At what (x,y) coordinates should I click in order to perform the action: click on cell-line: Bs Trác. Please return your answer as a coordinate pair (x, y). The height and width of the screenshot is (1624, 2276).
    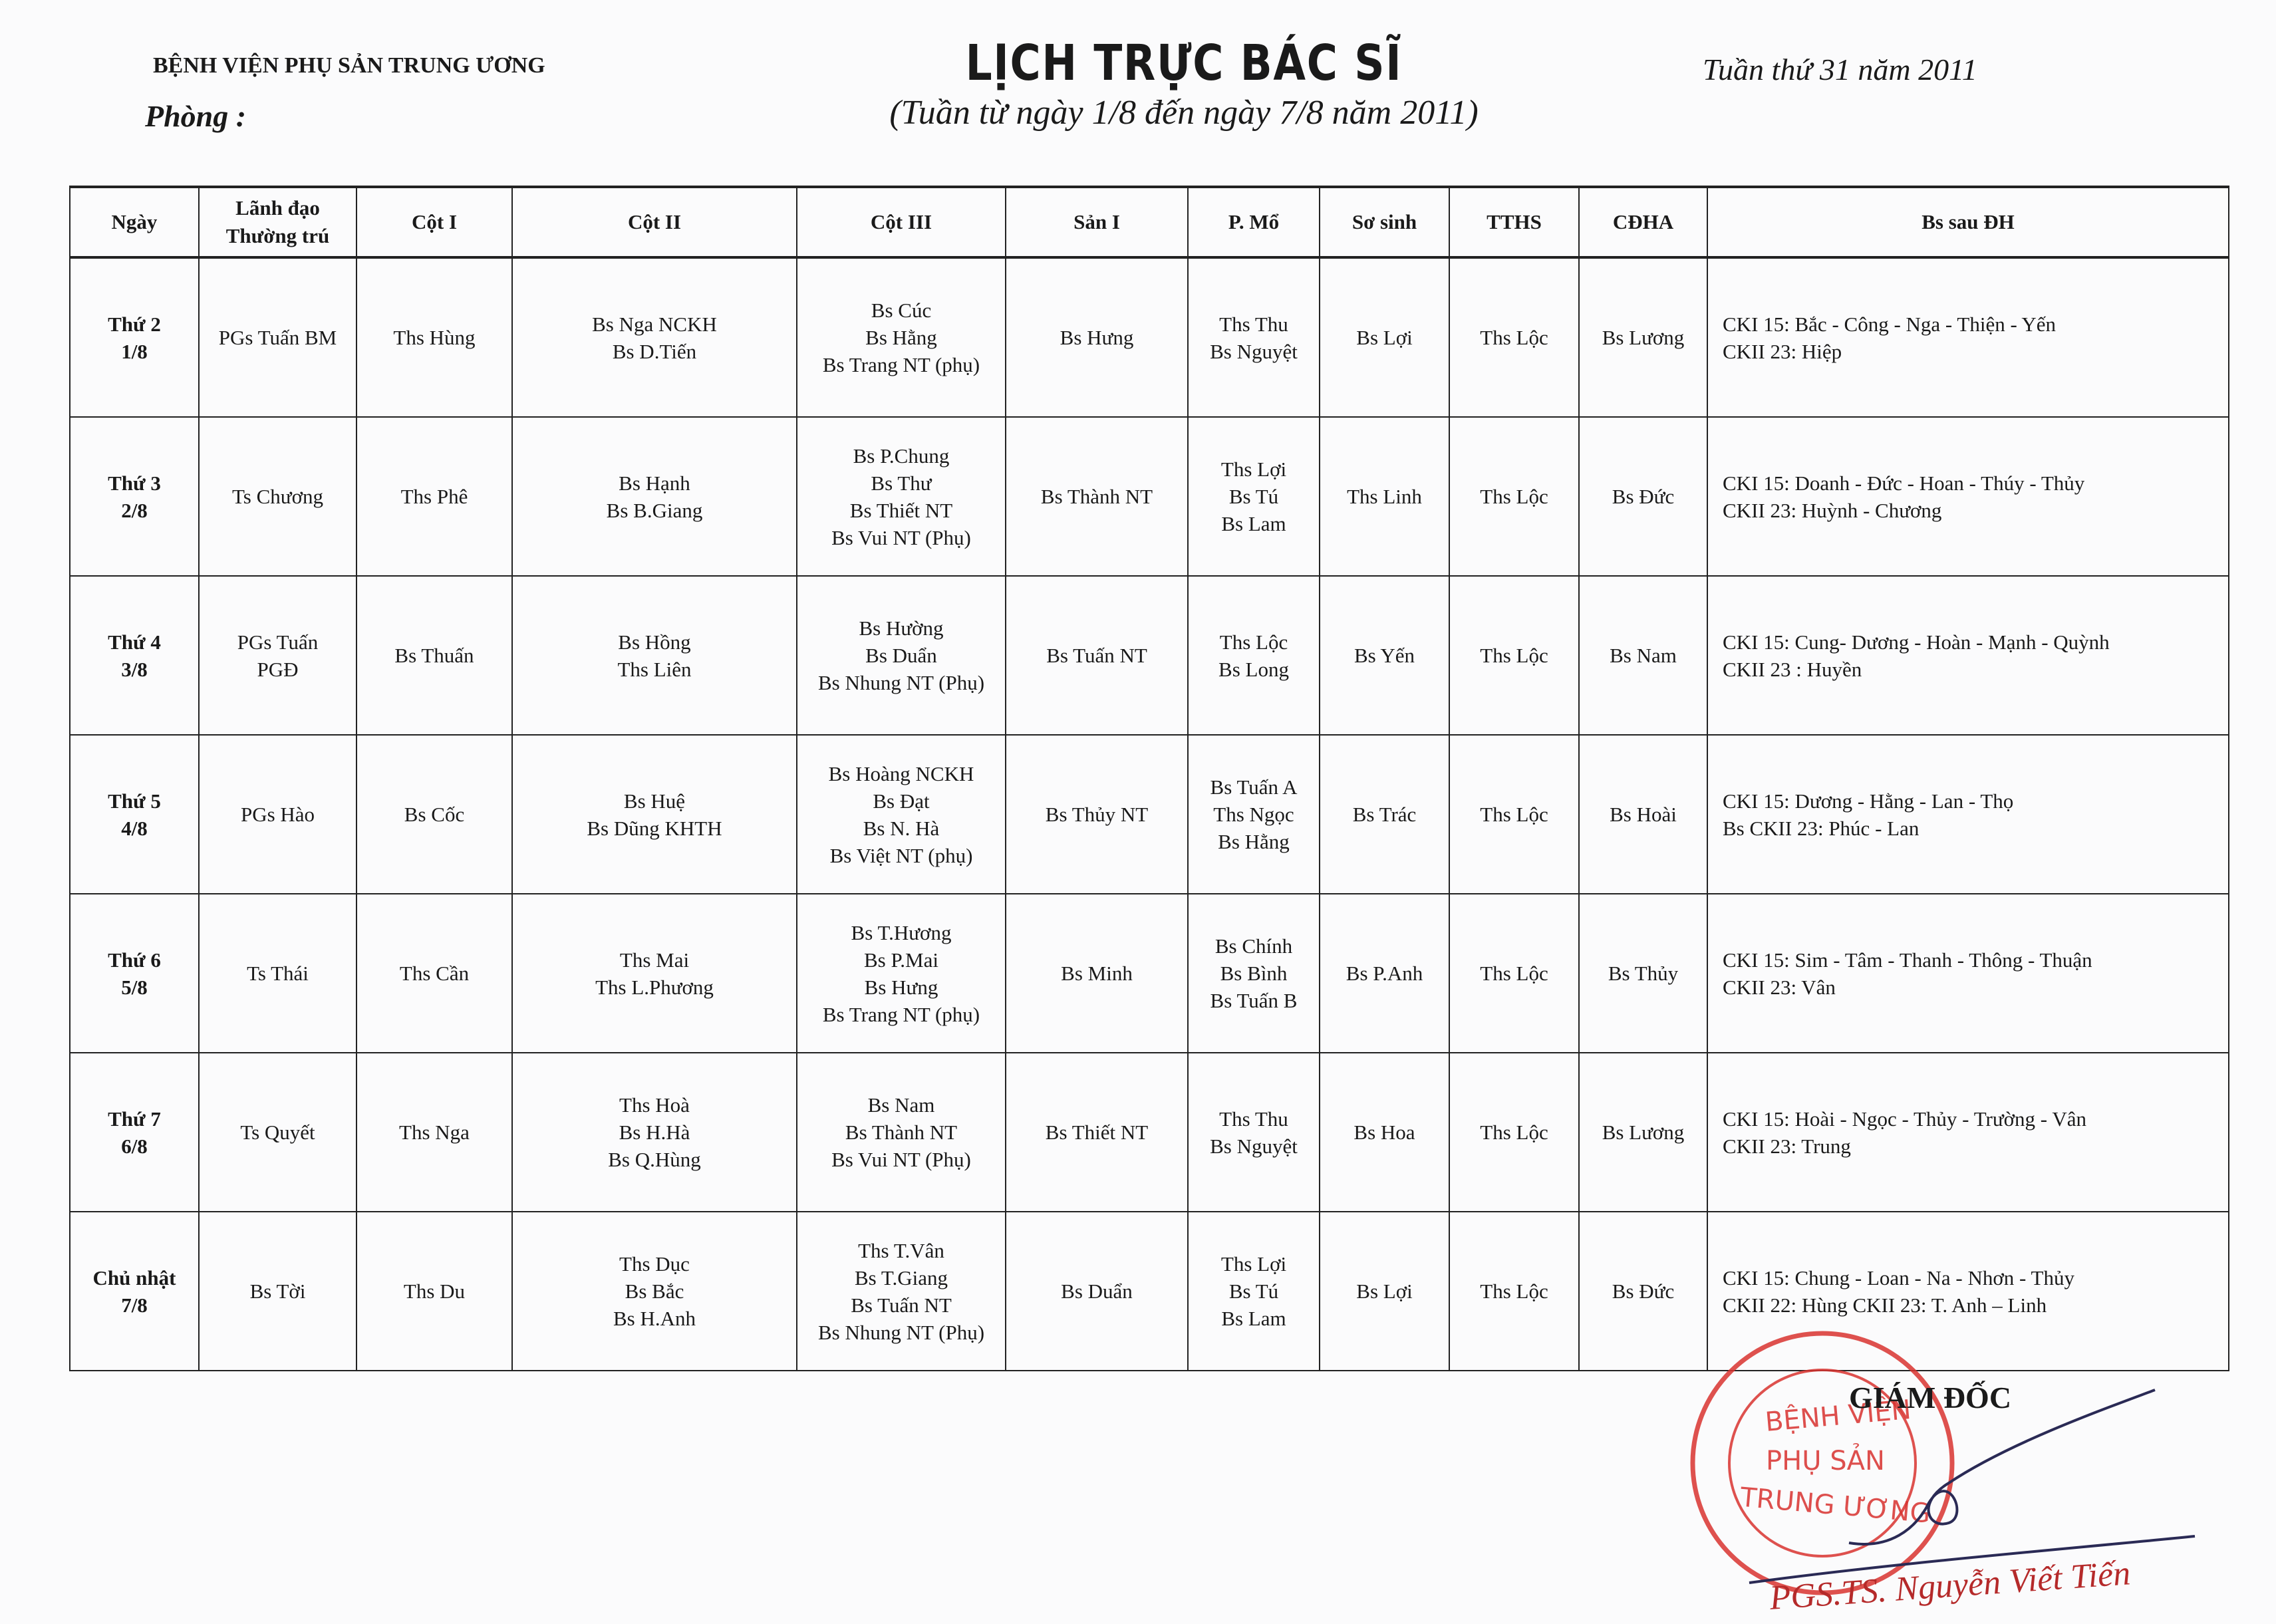
    Looking at the image, I should click on (1384, 814).